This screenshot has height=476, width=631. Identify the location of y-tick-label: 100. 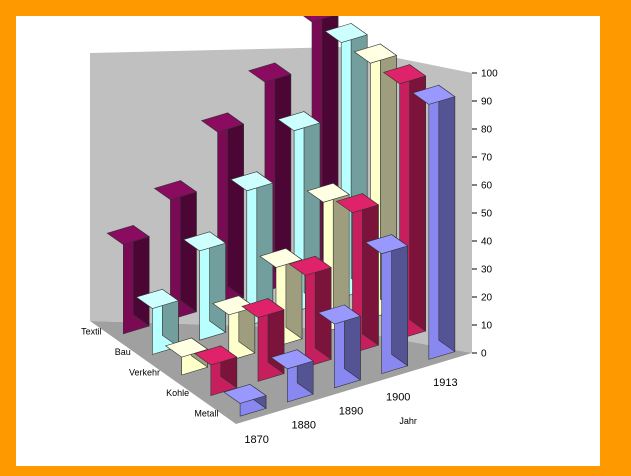
(489, 74).